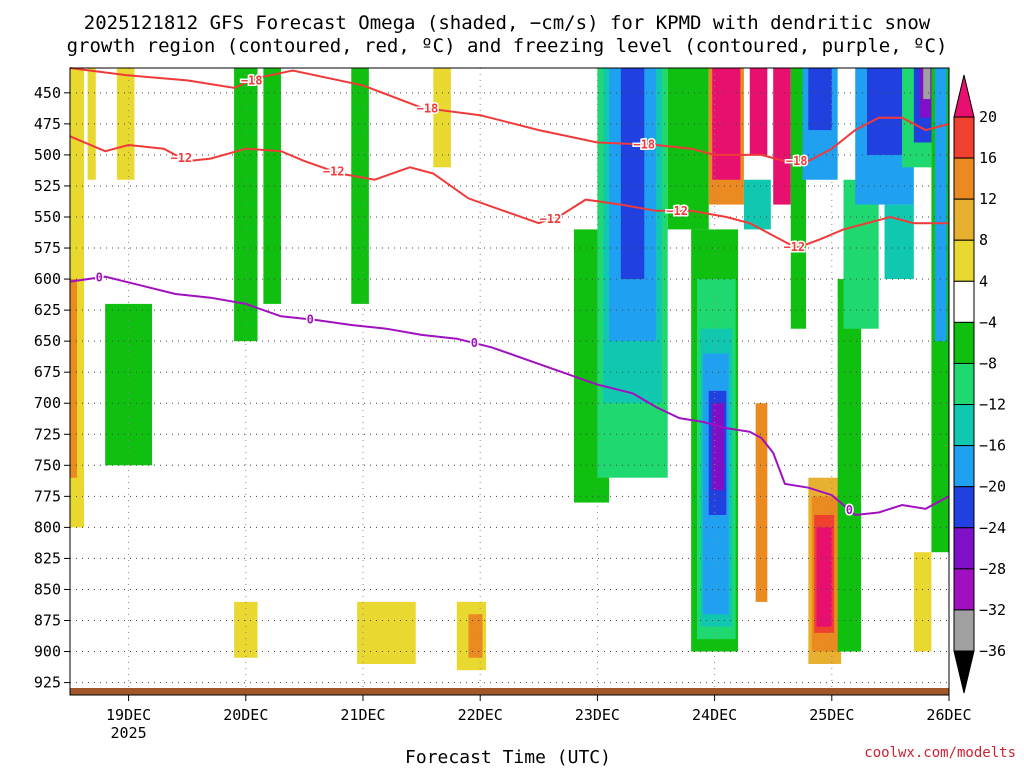 Image resolution: width=1024 pixels, height=768 pixels. What do you see at coordinates (988, 199) in the screenshot?
I see `colorbar-label-2: 12` at bounding box center [988, 199].